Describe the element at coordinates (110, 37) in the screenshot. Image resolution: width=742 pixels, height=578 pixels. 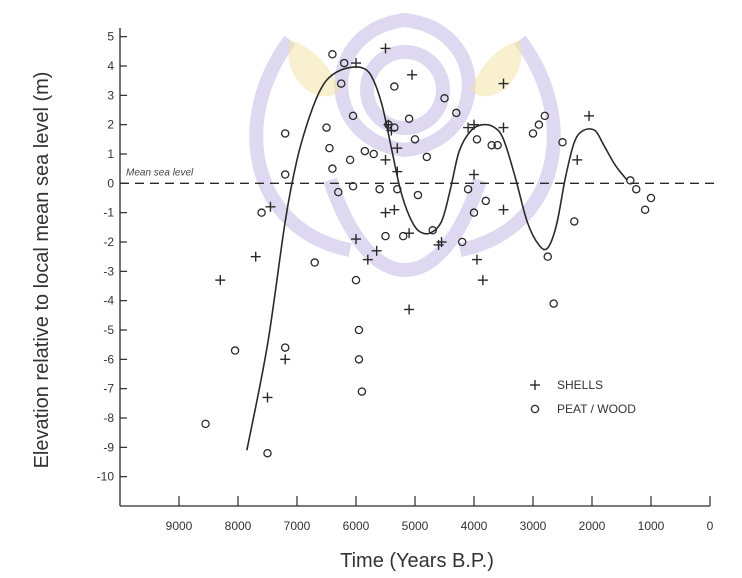
I see `y-tick-label: 5` at that location.